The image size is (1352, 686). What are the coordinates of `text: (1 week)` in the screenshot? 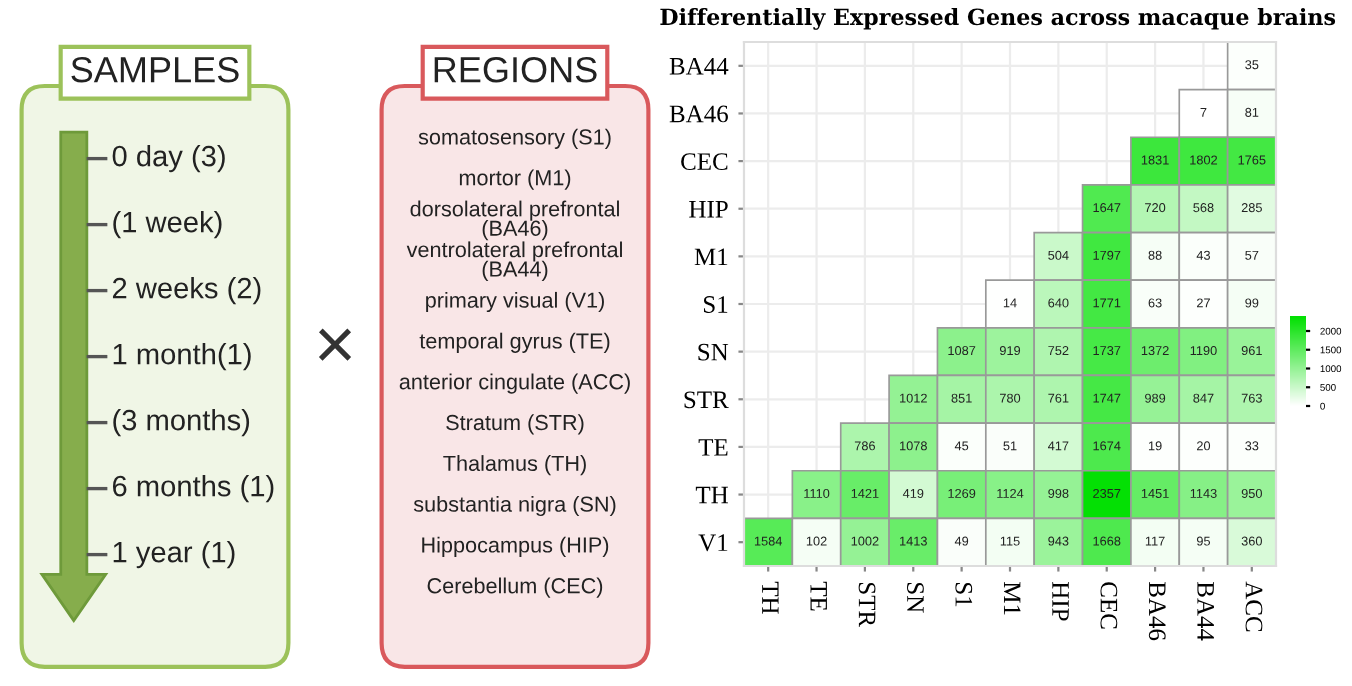 It's located at (167, 225).